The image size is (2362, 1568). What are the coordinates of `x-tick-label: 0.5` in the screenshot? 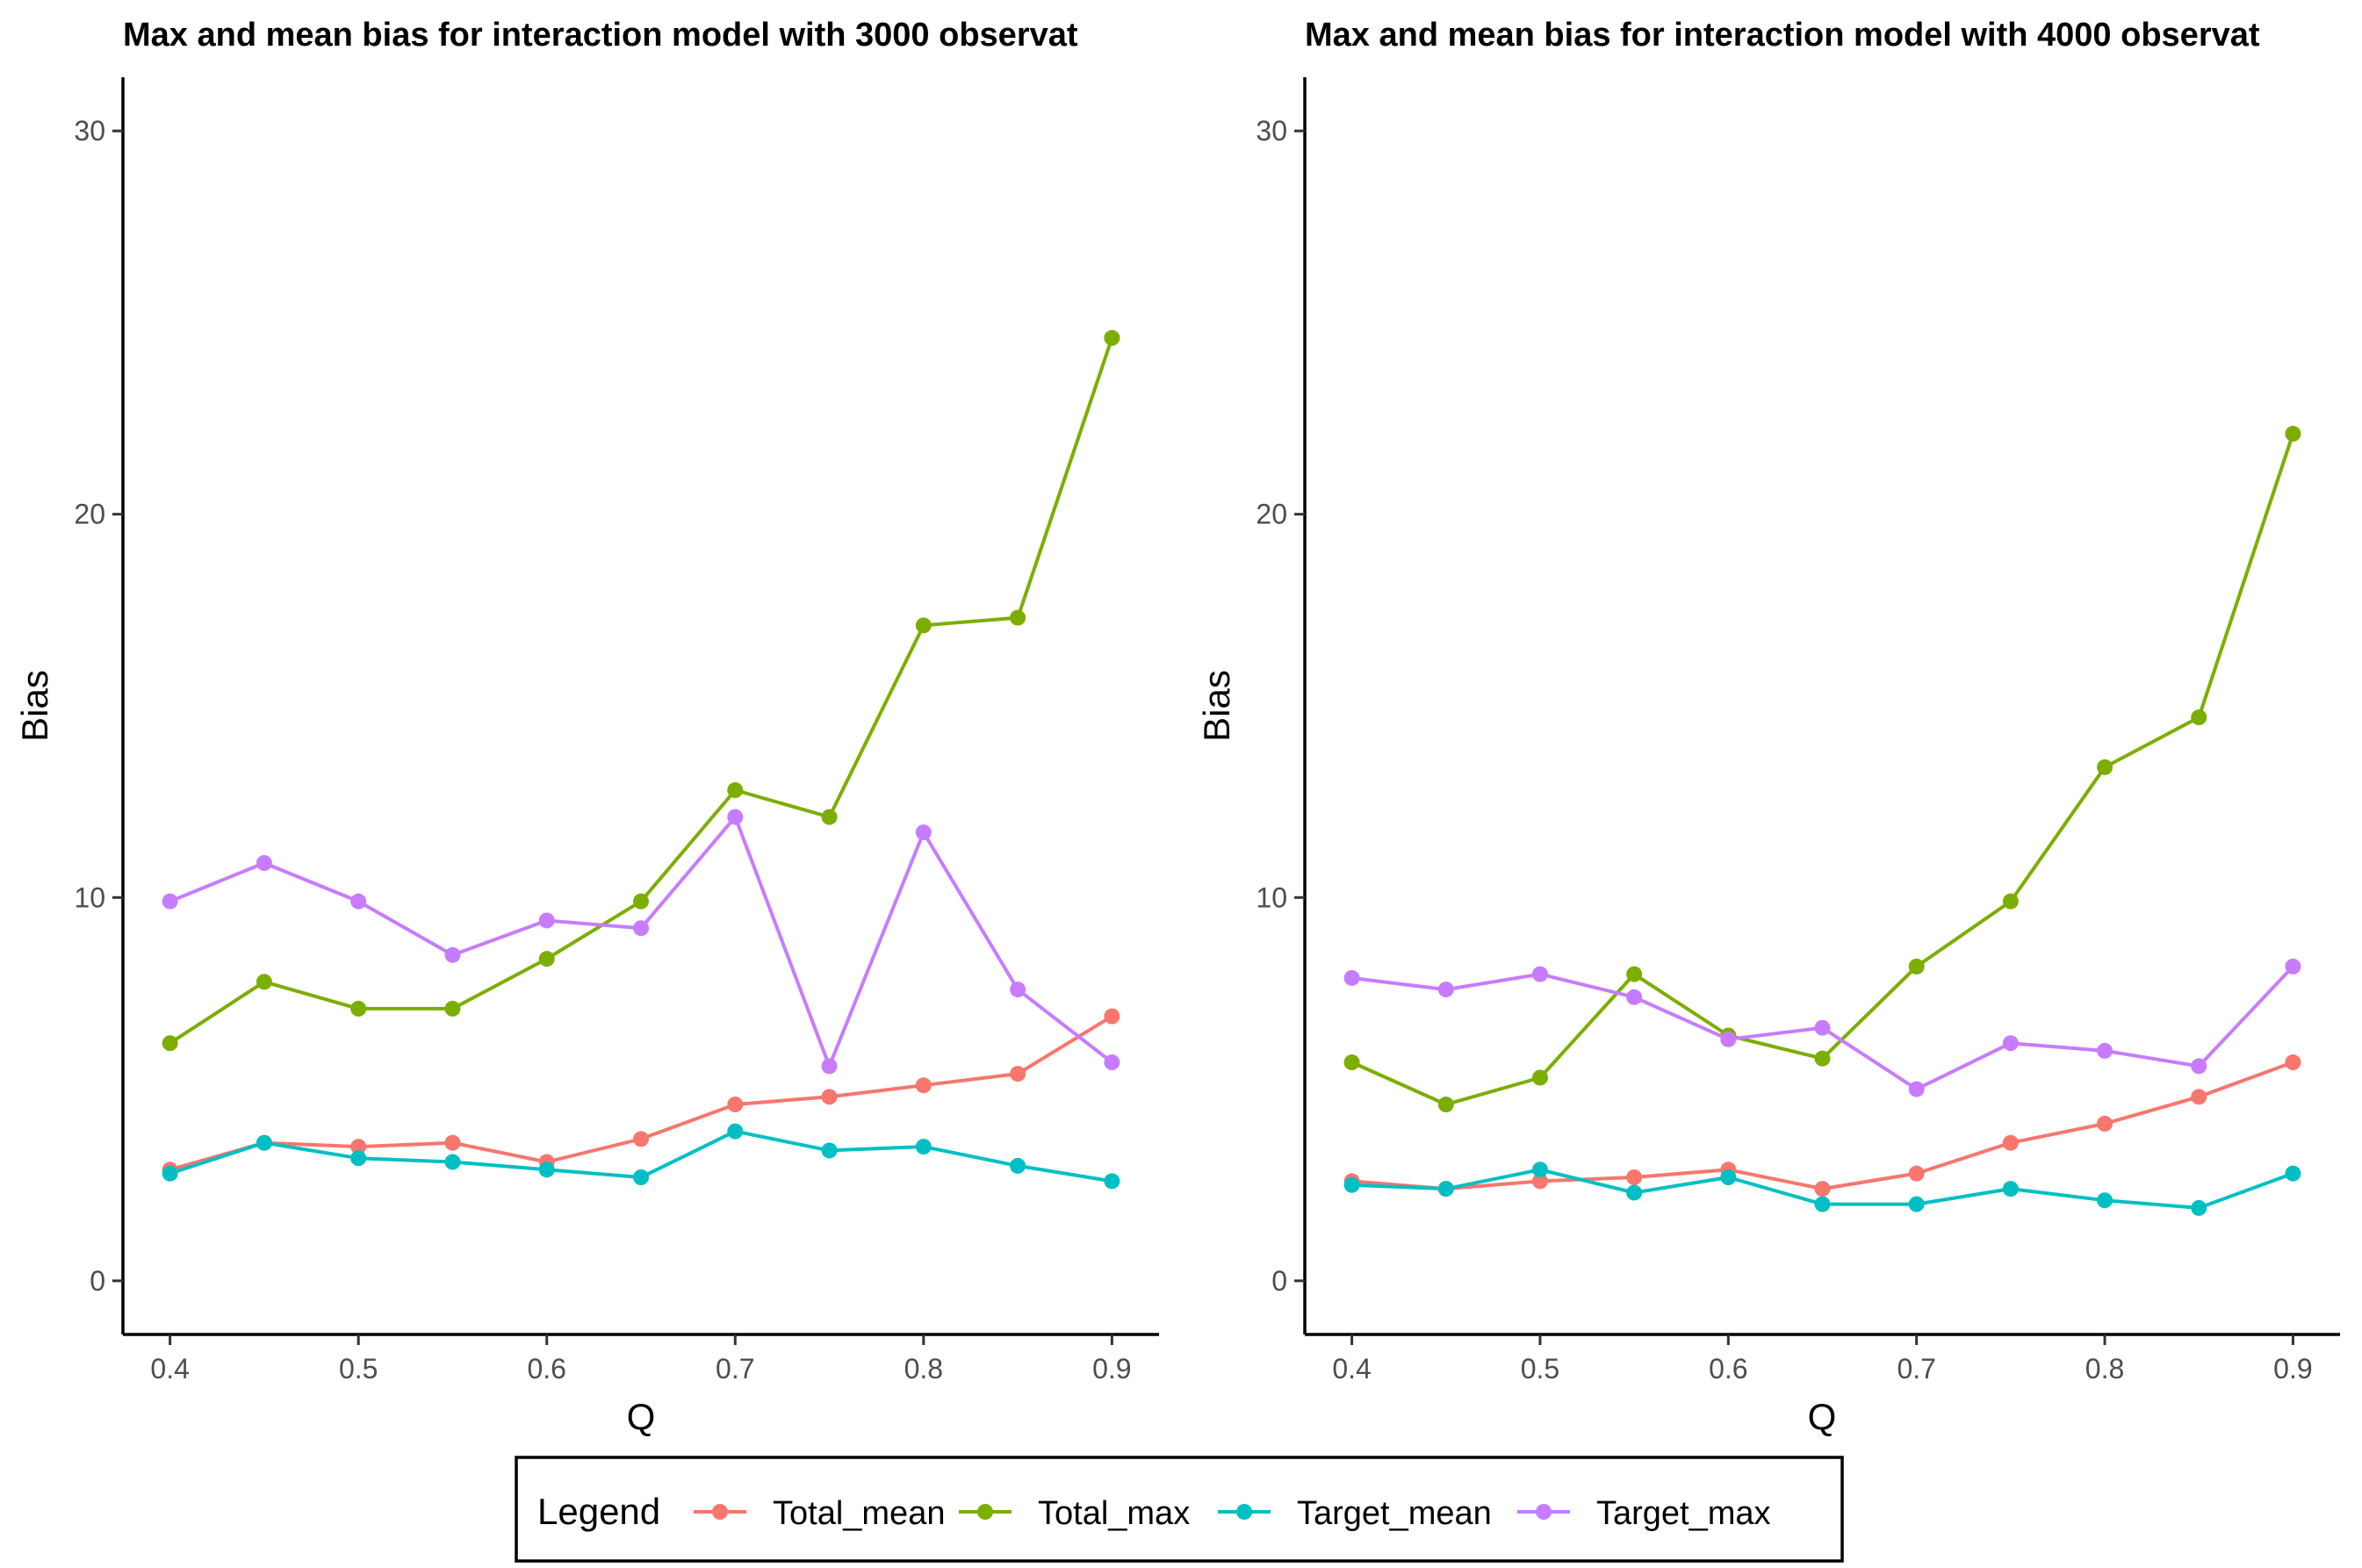 It's located at (358, 1369).